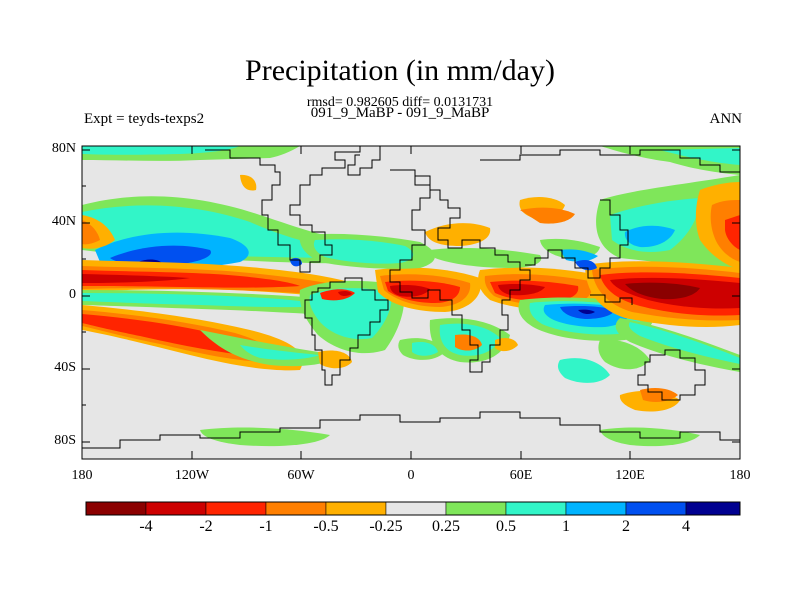 This screenshot has height=600, width=800. I want to click on colorbar-label-8: 1, so click(566, 526).